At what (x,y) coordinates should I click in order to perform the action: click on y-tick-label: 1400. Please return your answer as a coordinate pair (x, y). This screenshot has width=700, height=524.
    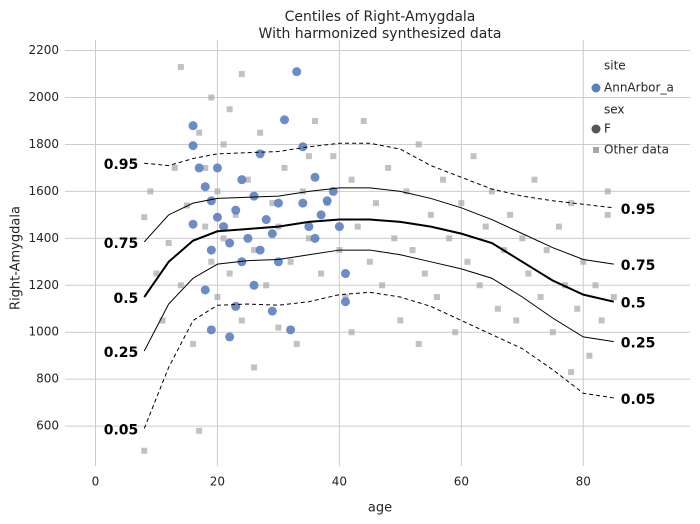
    Looking at the image, I should click on (43, 238).